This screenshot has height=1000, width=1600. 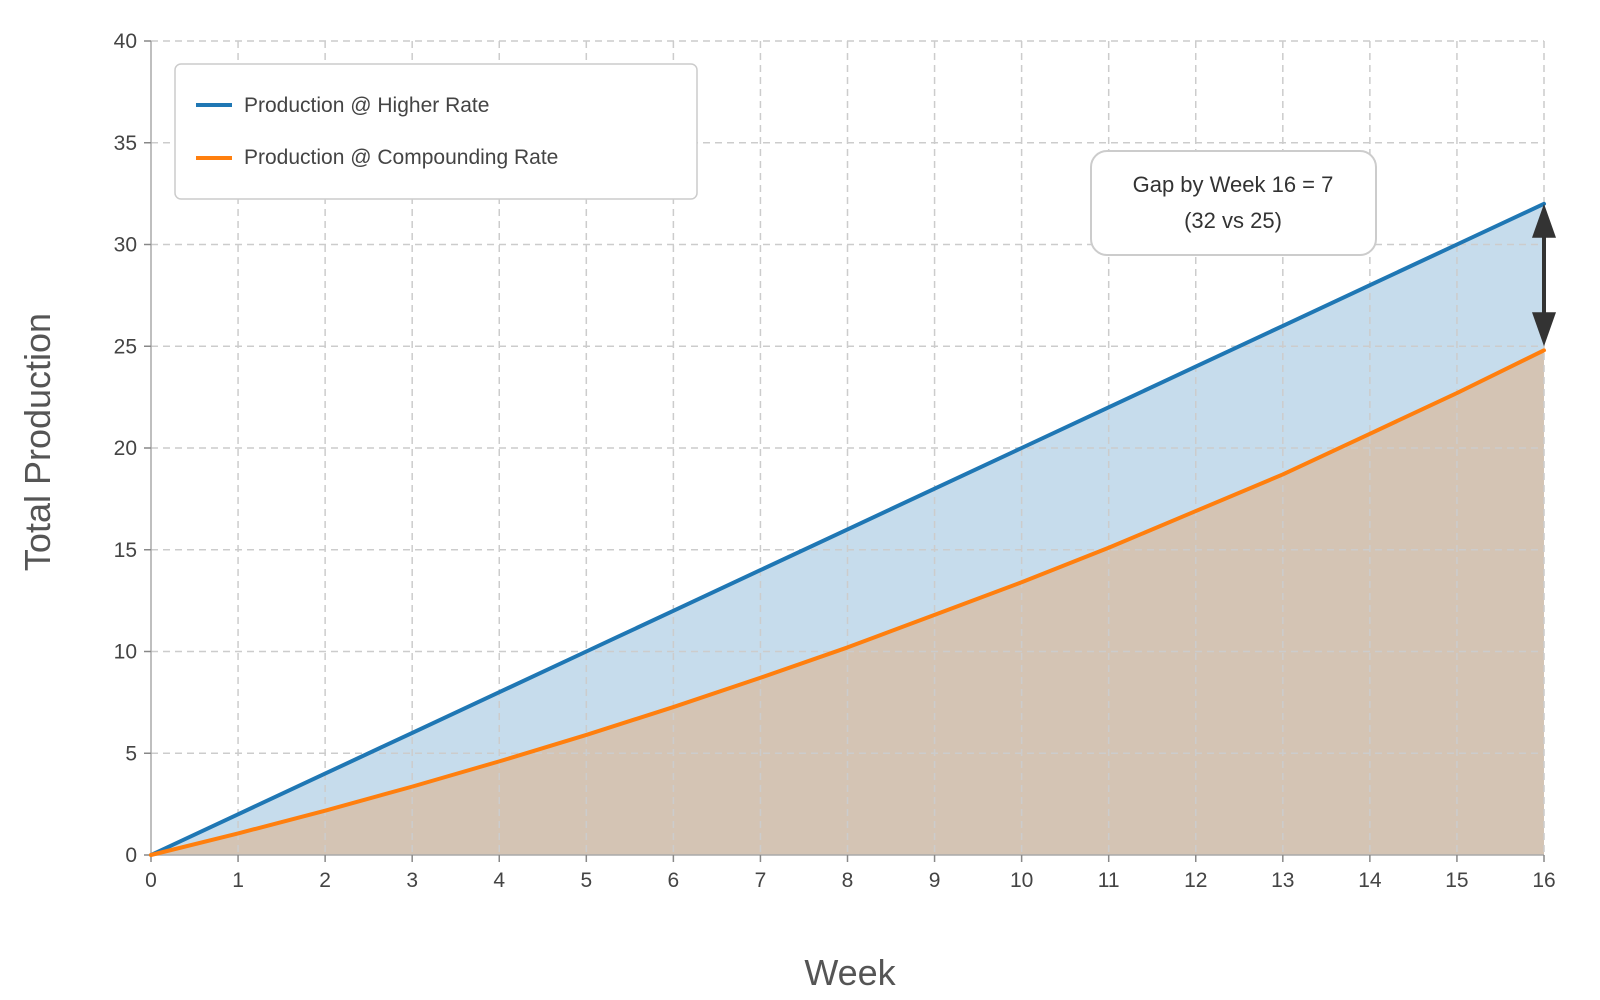 What do you see at coordinates (125, 143) in the screenshot?
I see `y-tick-label: 35` at bounding box center [125, 143].